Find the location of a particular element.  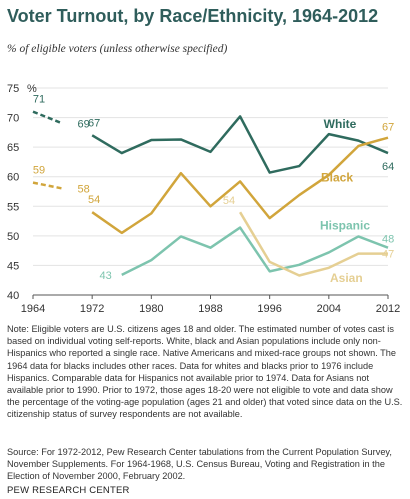

y-tick-label: 45 is located at coordinates (13, 266).